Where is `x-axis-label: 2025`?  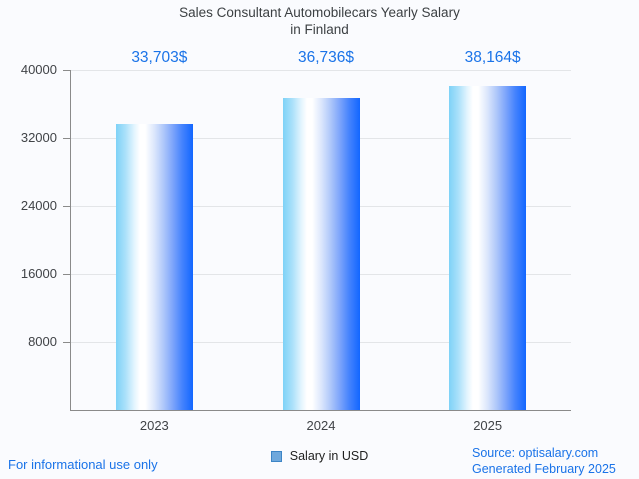
x-axis-label: 2025 is located at coordinates (488, 425).